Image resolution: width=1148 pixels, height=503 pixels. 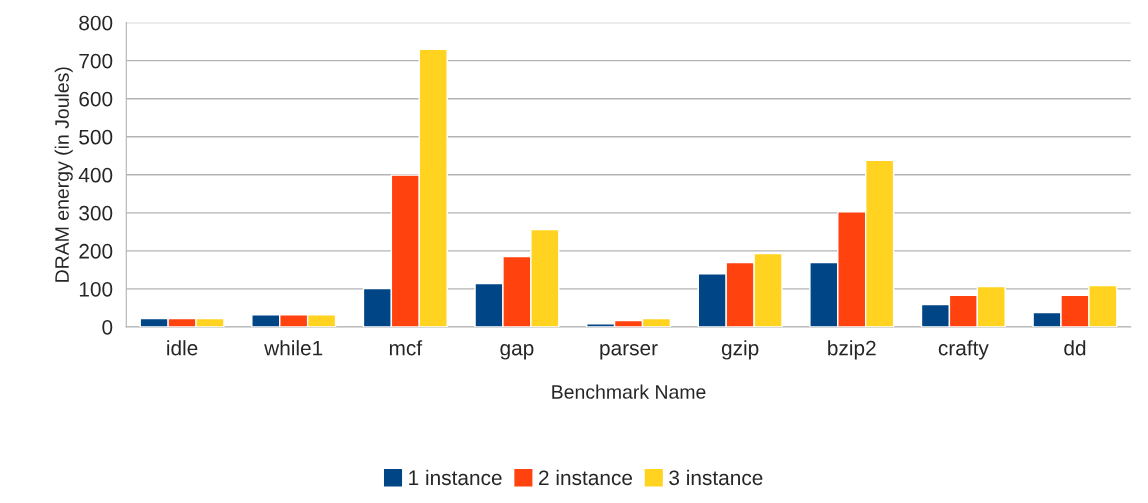 I want to click on x-tick-label: bzip2, so click(x=852, y=350).